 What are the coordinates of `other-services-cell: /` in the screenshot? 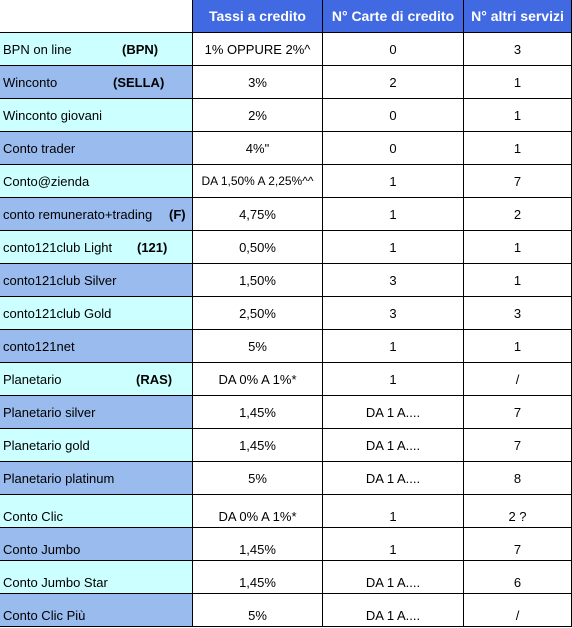 It's located at (518, 610).